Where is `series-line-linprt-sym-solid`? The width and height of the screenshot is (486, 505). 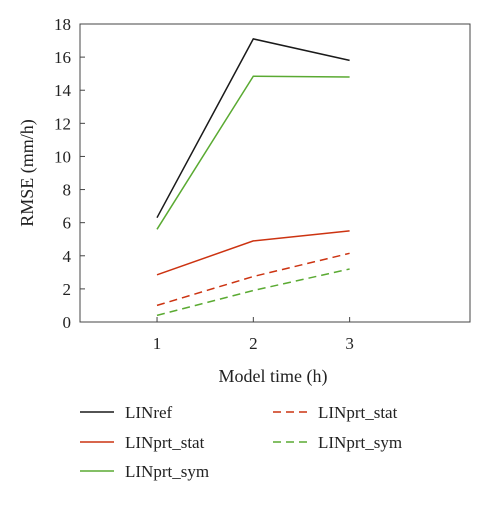
series-line-linprt-sym-solid is located at coordinates (253, 152).